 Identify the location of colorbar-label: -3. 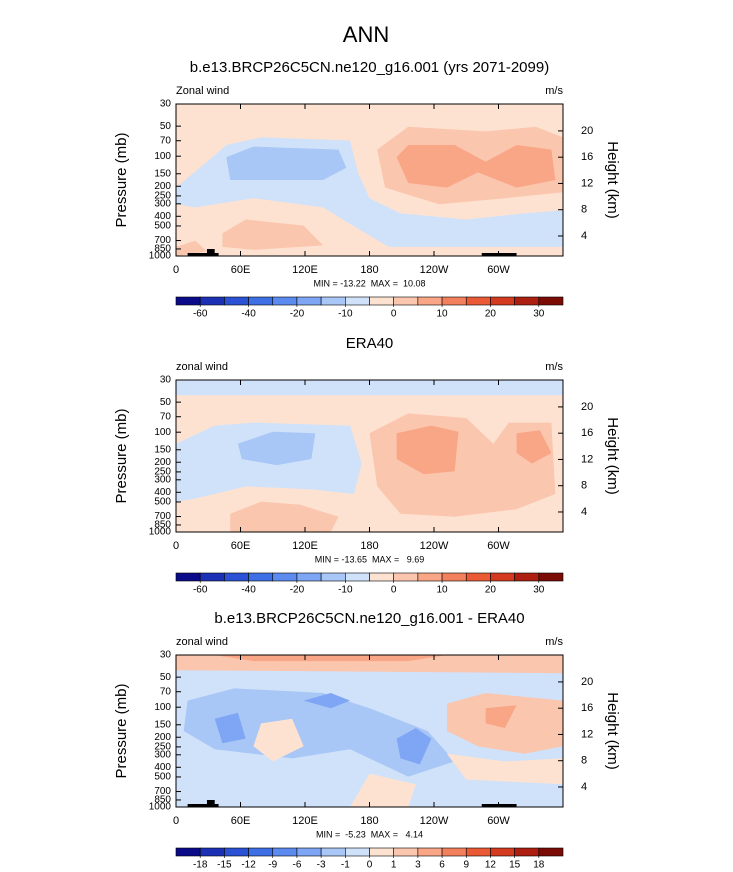
(321, 865).